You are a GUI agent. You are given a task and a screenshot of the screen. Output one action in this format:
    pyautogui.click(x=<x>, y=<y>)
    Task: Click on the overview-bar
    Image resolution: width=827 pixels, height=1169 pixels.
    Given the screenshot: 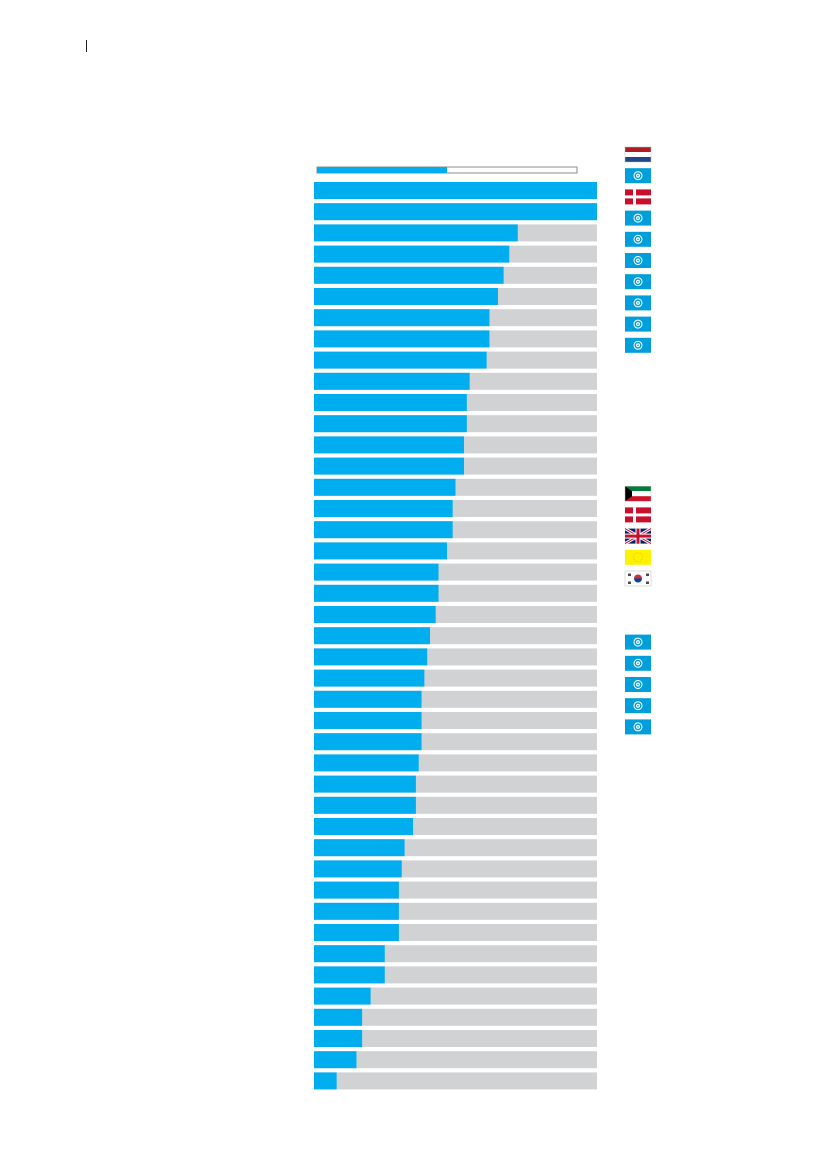 What is the action you would take?
    pyautogui.click(x=447, y=170)
    